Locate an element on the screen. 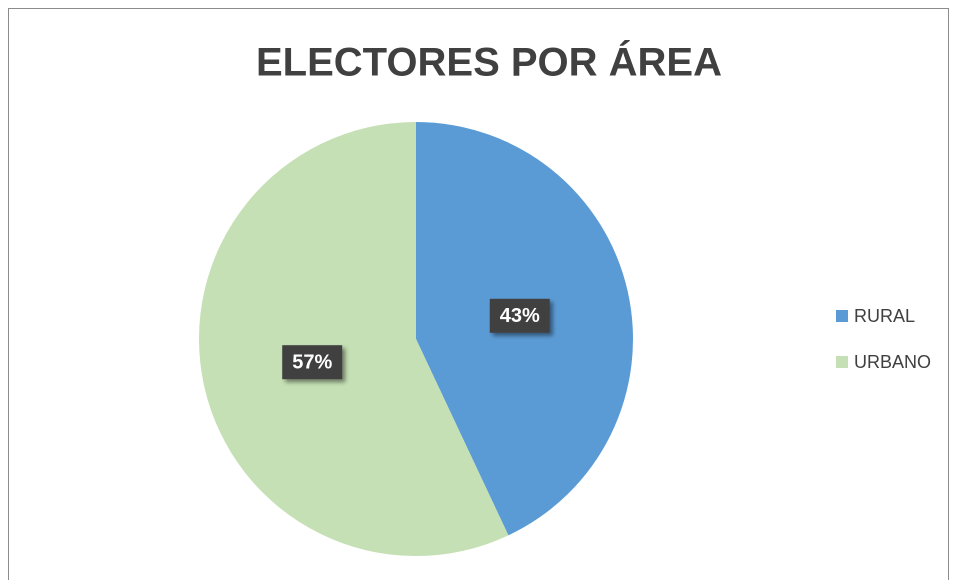  data-label: 43% is located at coordinates (520, 316).